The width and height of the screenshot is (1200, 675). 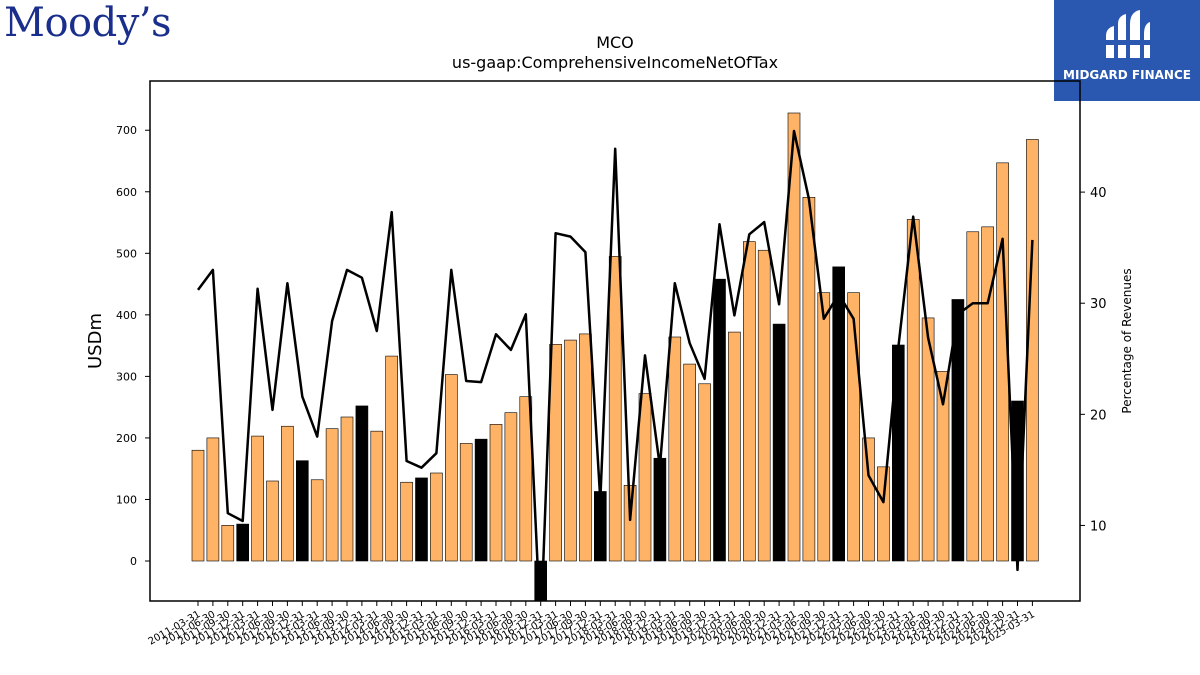 What do you see at coordinates (133, 346) in the screenshot?
I see `y-axis-left: 0 100 200 300 400 500 600 700` at bounding box center [133, 346].